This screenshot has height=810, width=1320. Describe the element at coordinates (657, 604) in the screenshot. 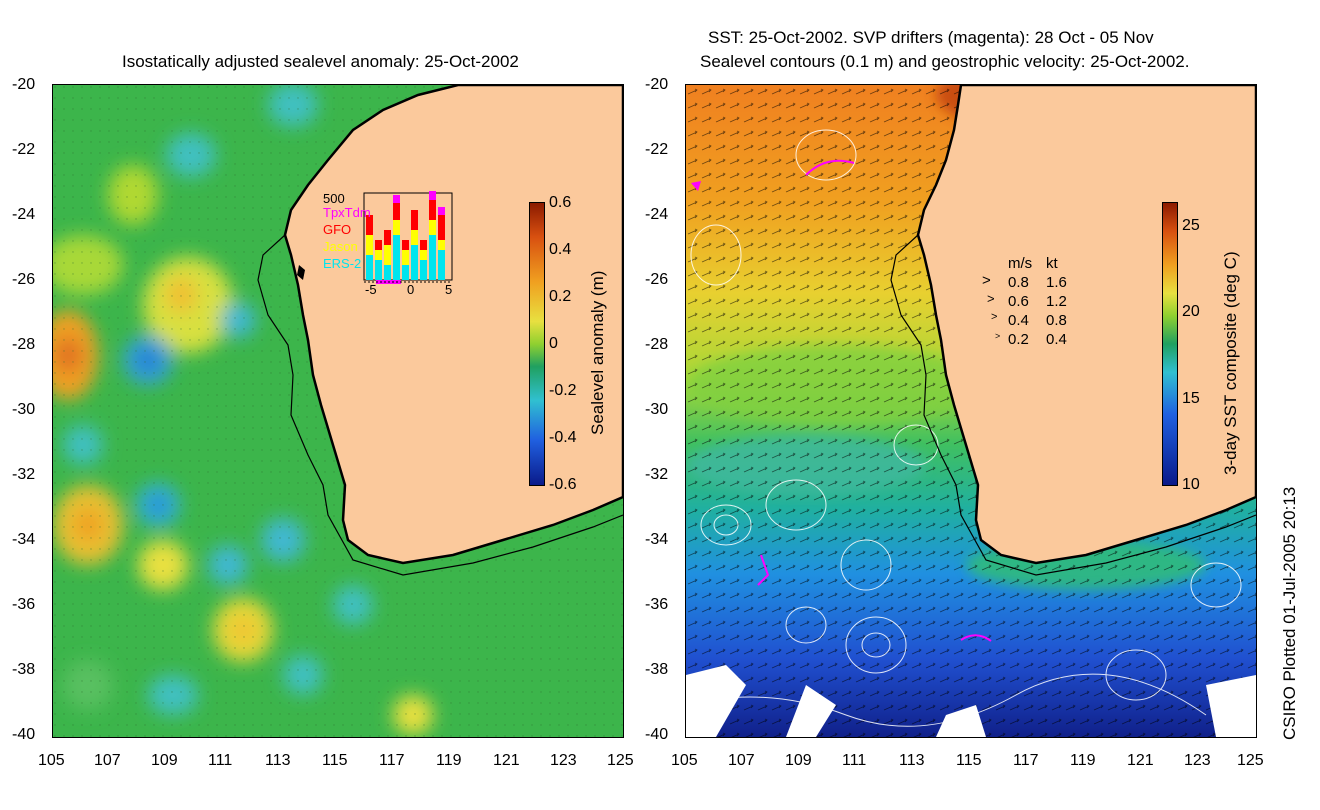

I see `right-ytick-8: -36` at that location.